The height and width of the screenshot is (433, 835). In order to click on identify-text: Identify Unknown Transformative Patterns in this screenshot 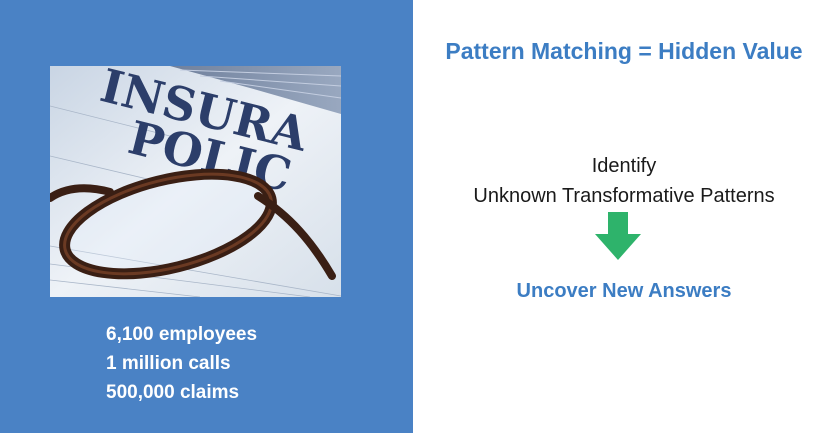, I will do `click(624, 181)`.